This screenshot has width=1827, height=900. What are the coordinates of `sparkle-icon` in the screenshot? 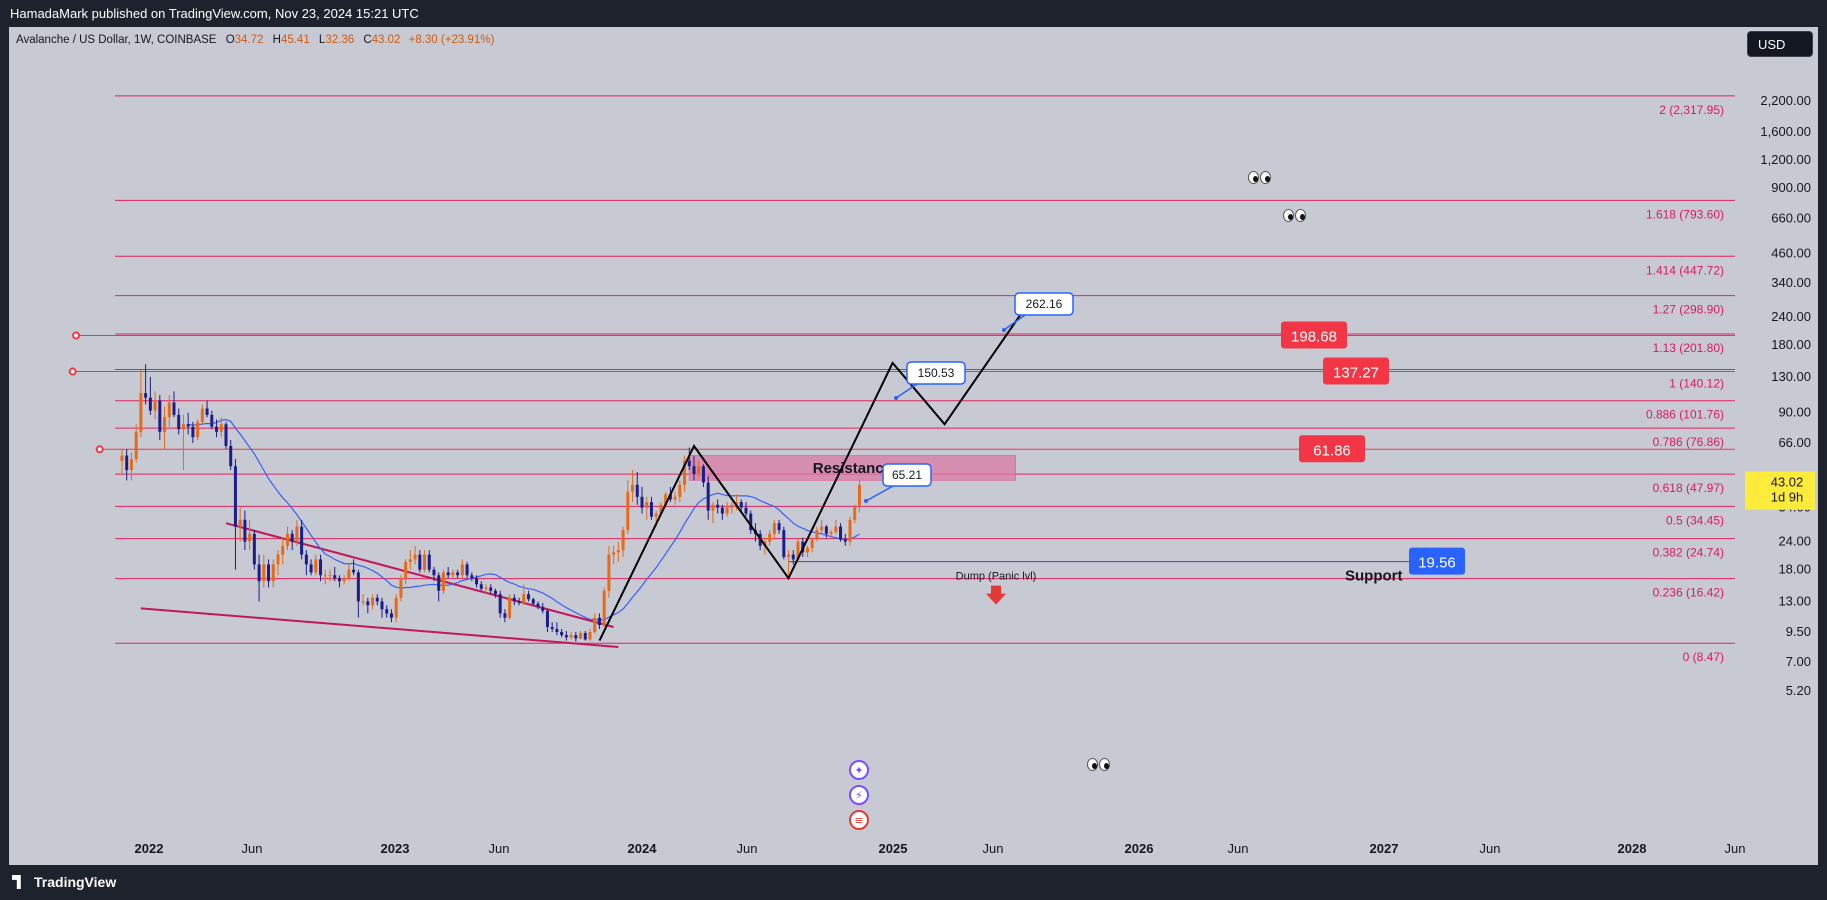 It's located at (859, 770).